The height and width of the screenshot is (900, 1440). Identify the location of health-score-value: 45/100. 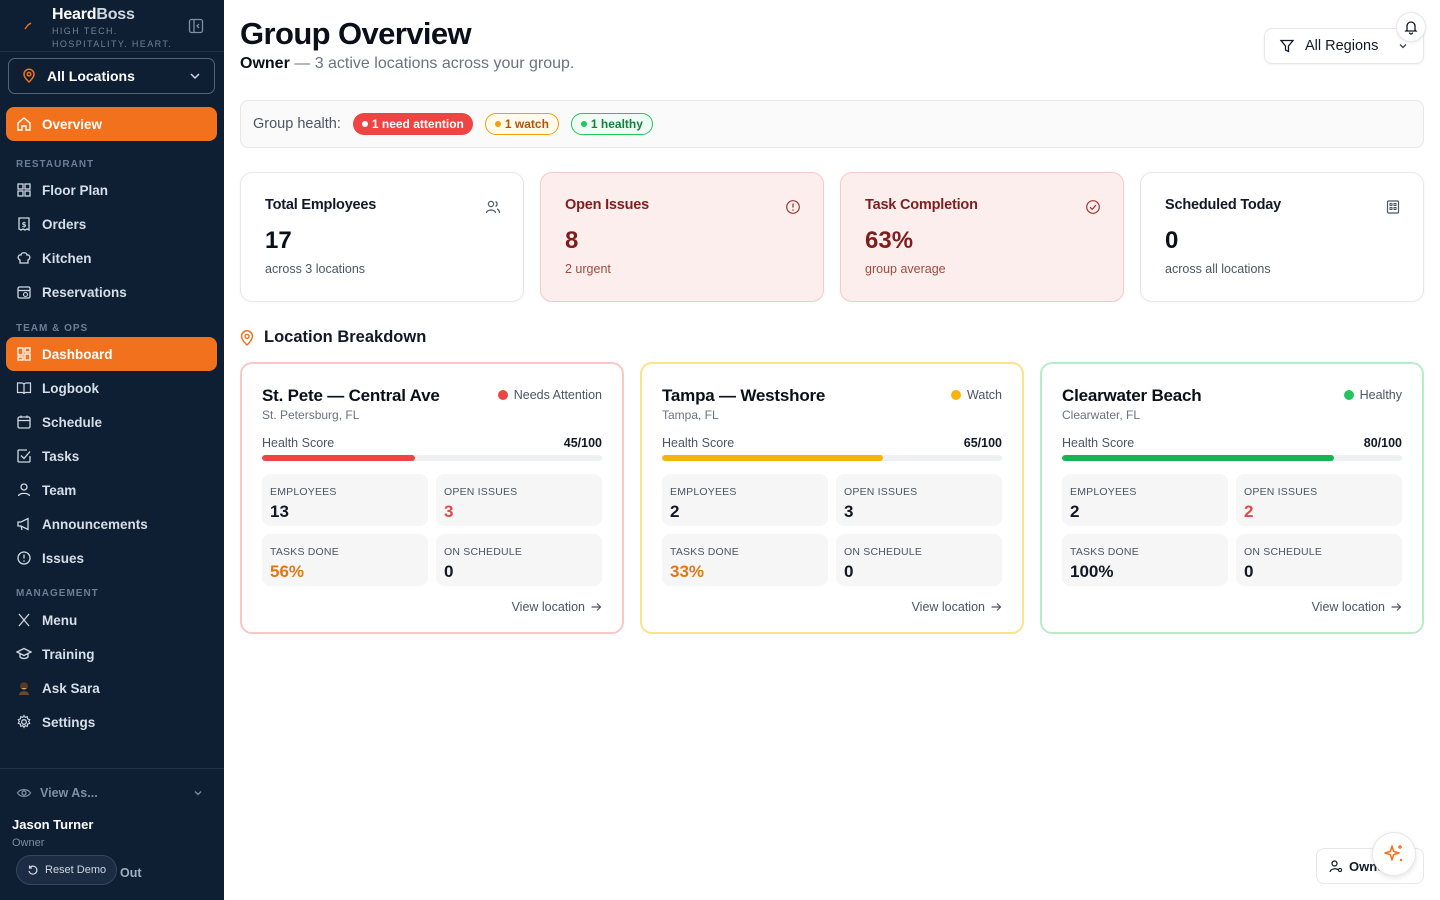
(582, 443).